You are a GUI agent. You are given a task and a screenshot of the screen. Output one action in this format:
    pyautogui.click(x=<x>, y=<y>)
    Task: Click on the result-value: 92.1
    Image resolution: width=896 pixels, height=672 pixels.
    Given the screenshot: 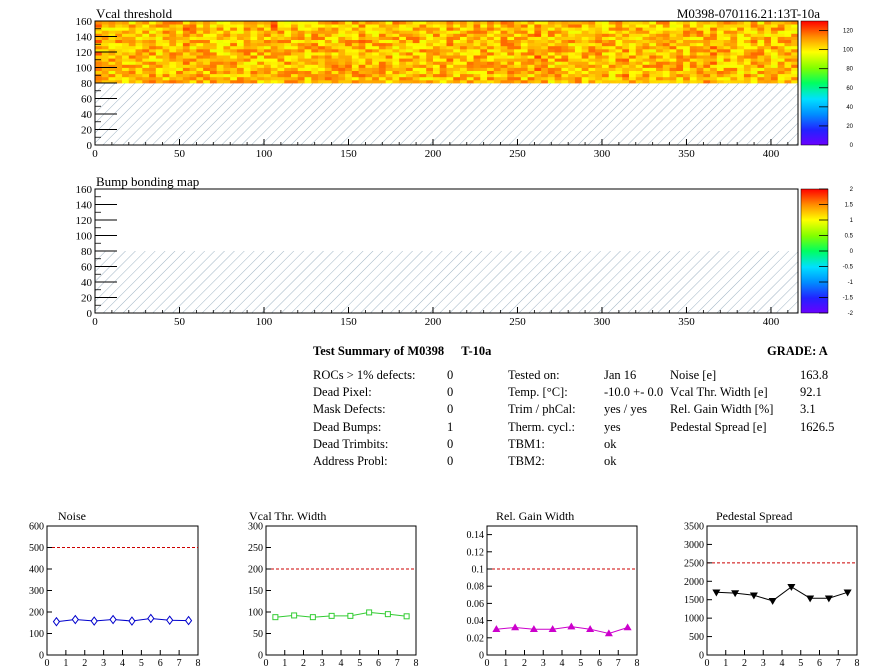 What is the action you would take?
    pyautogui.click(x=811, y=392)
    